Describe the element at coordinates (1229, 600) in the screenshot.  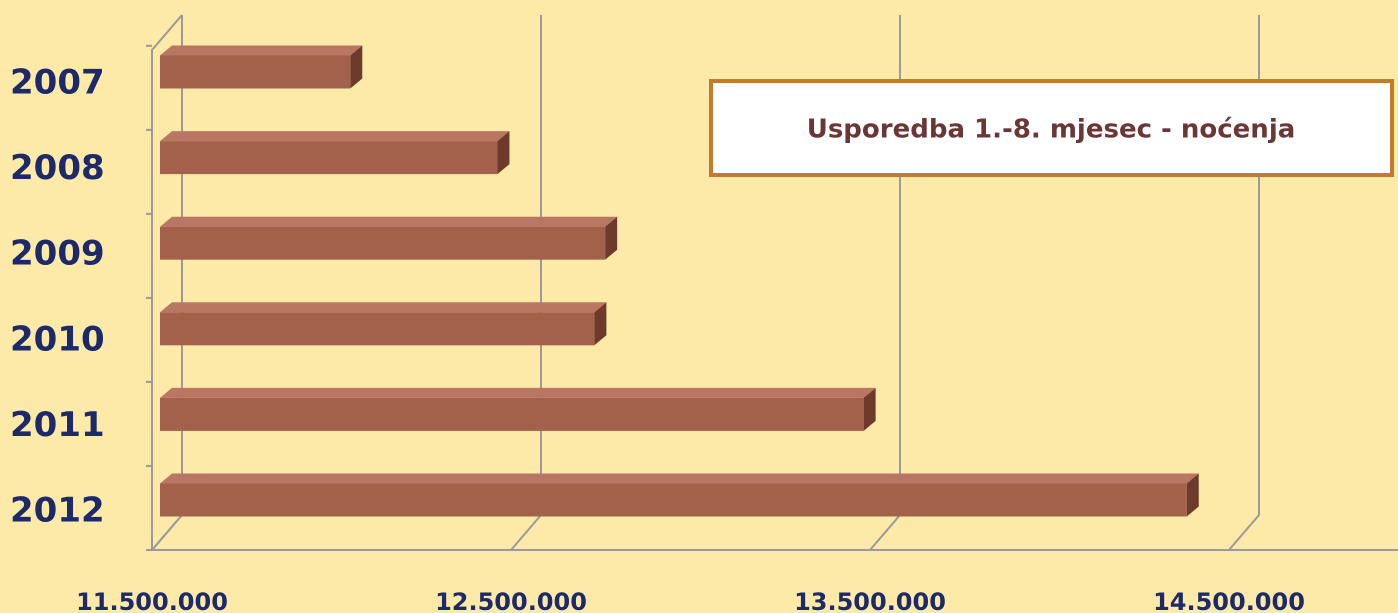
I see `x-tick-label: 14.500.000` at that location.